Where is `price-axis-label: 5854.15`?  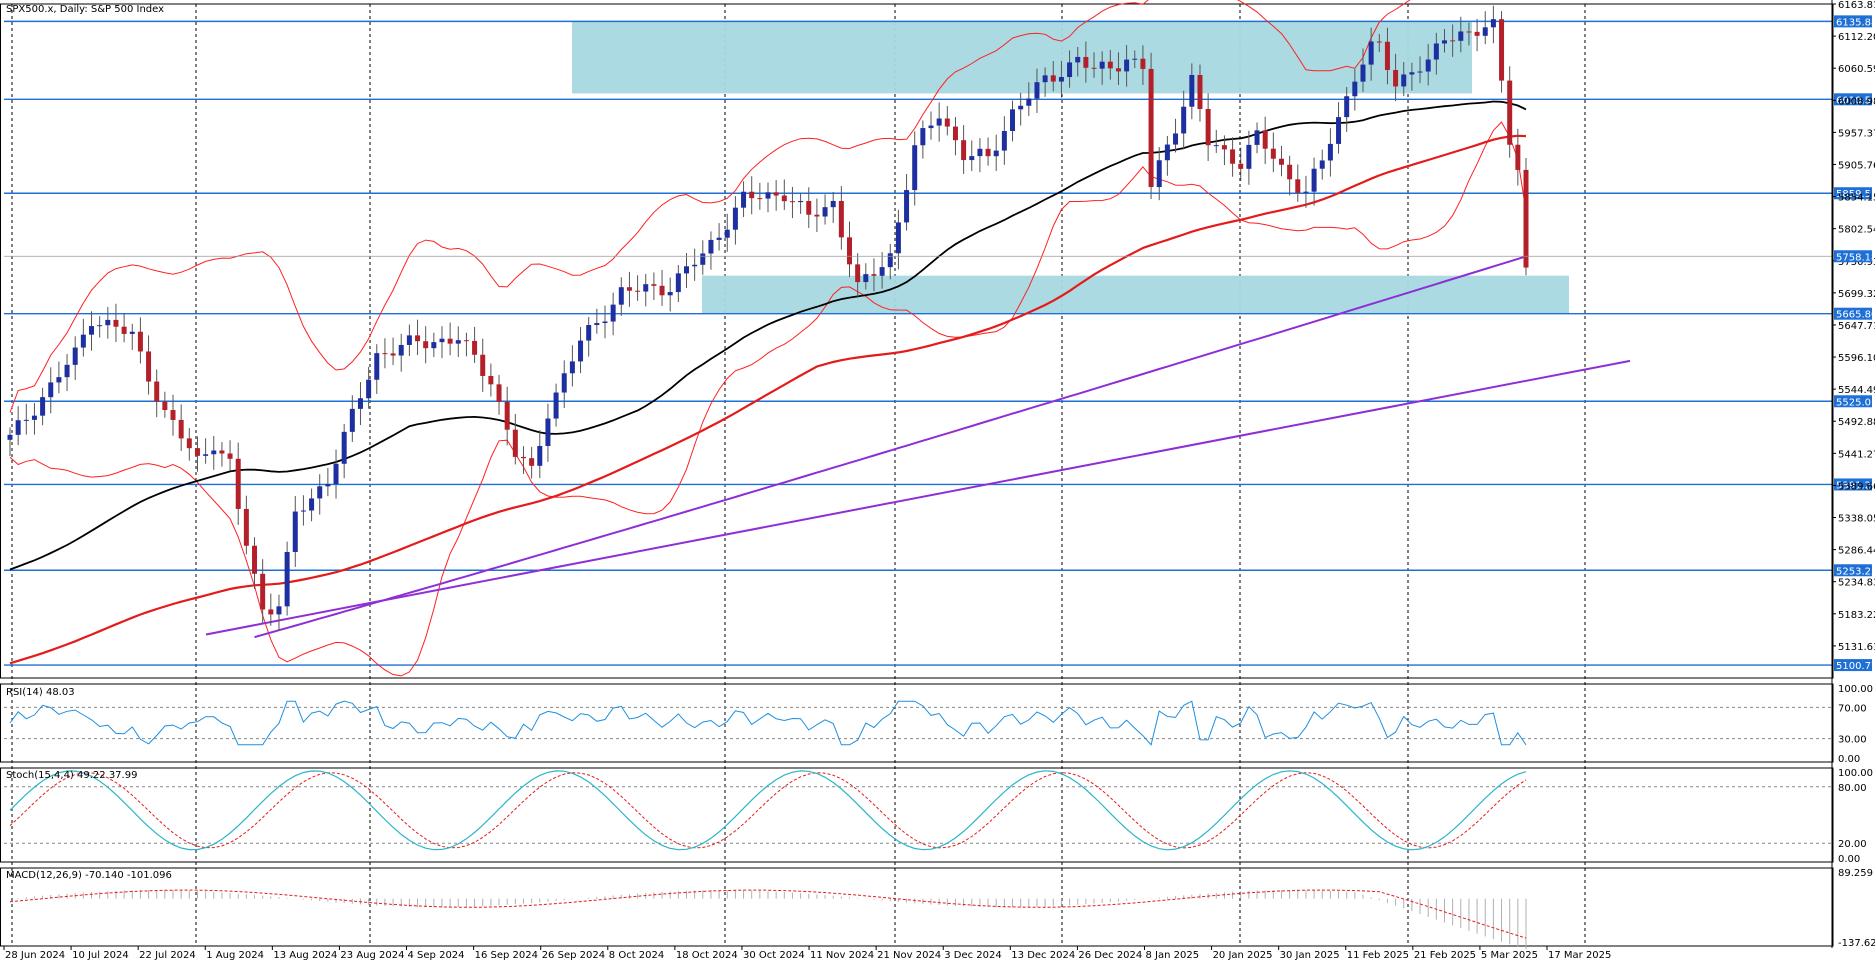 price-axis-label: 5854.15 is located at coordinates (1856, 198).